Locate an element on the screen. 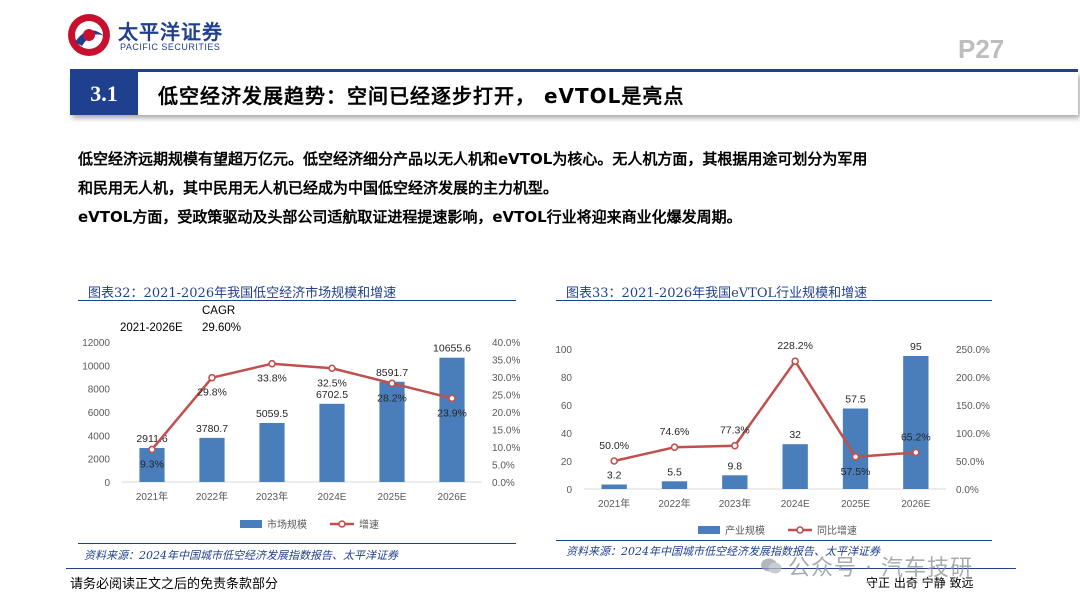  growth-value-label: 65.2% is located at coordinates (916, 437).